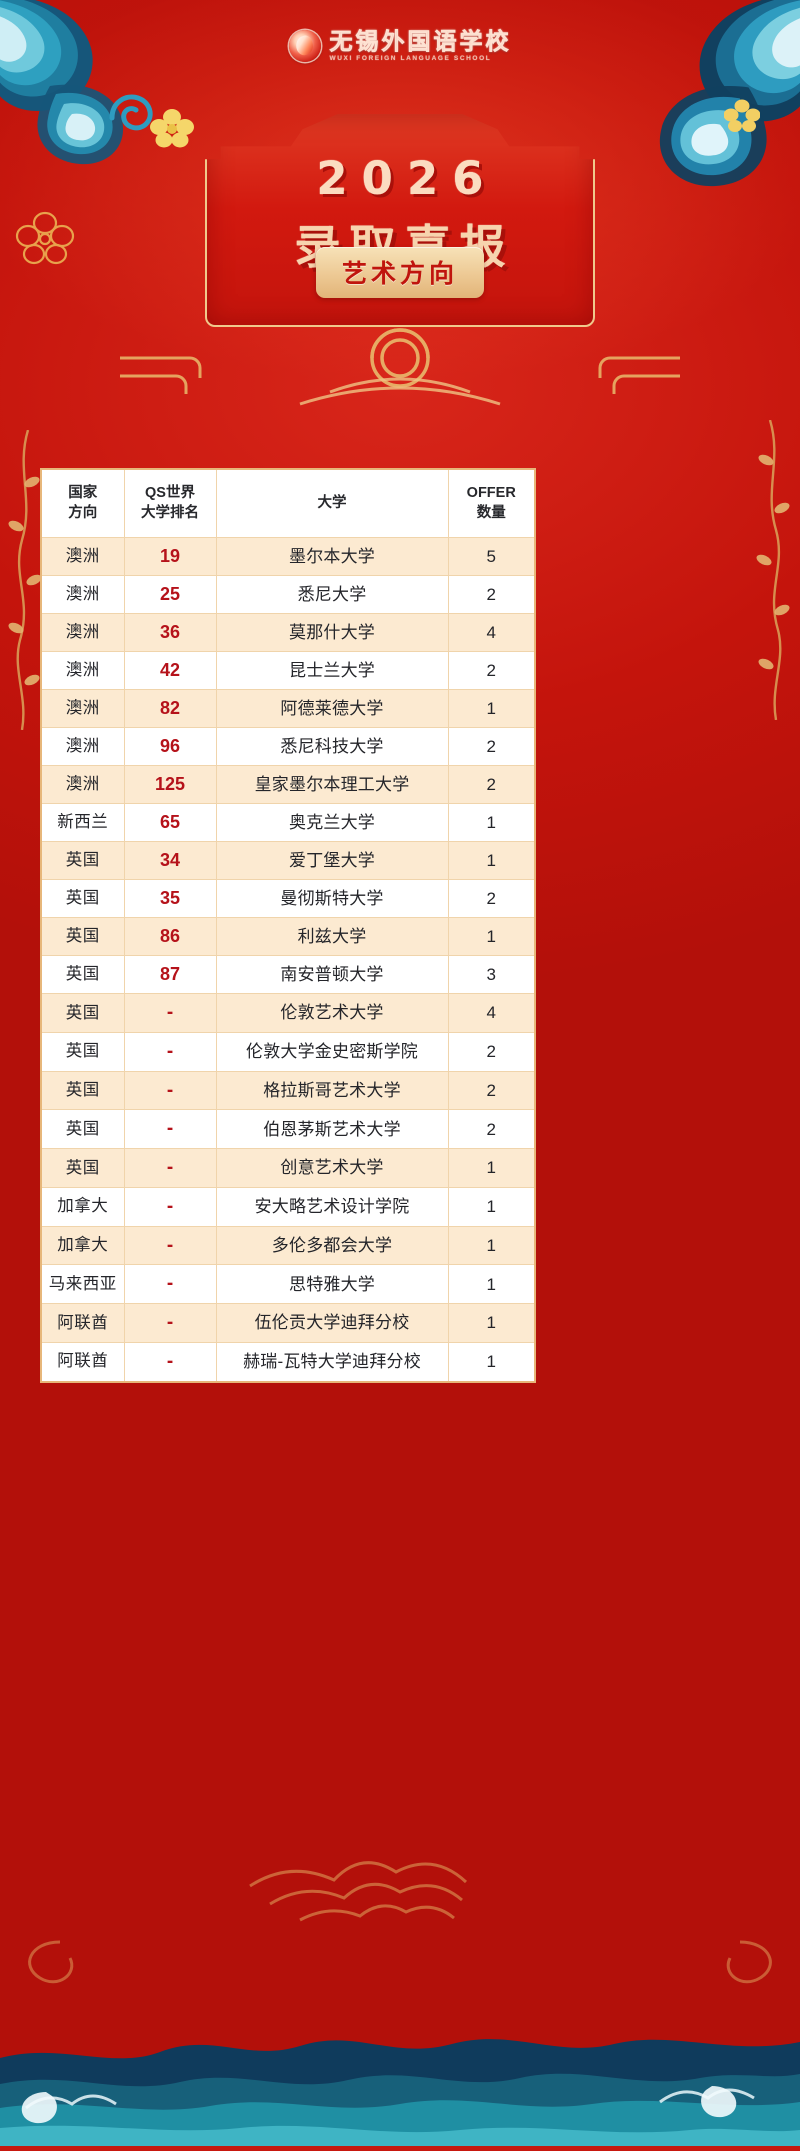 The width and height of the screenshot is (800, 2151). I want to click on cell-qs-rank: 87, so click(170, 974).